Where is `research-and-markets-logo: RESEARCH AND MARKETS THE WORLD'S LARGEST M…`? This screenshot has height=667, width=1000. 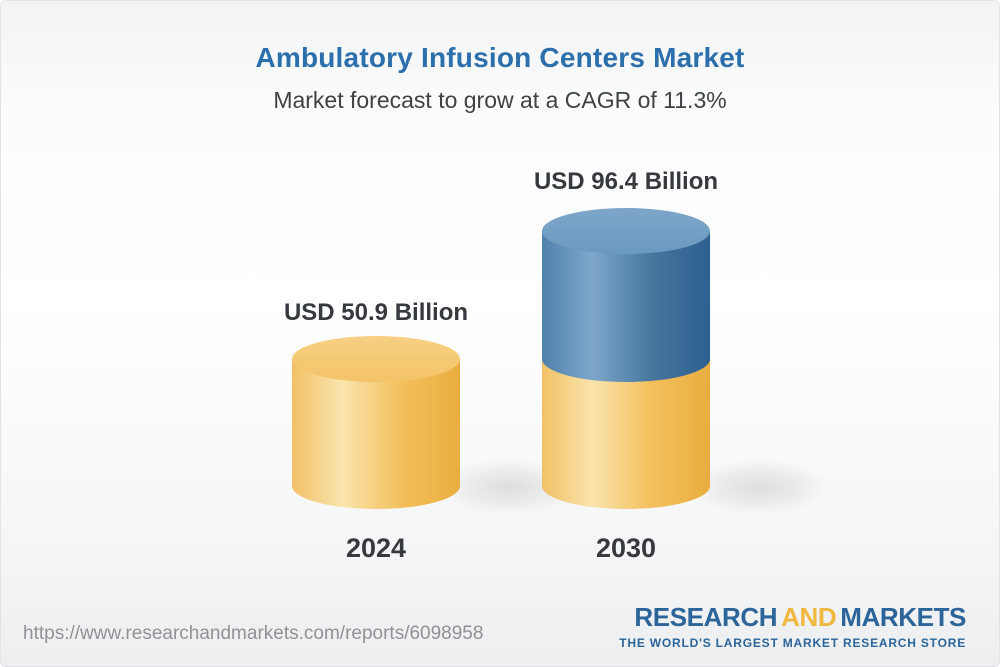 research-and-markets-logo: RESEARCH AND MARKETS THE WORLD'S LARGEST M… is located at coordinates (792, 626).